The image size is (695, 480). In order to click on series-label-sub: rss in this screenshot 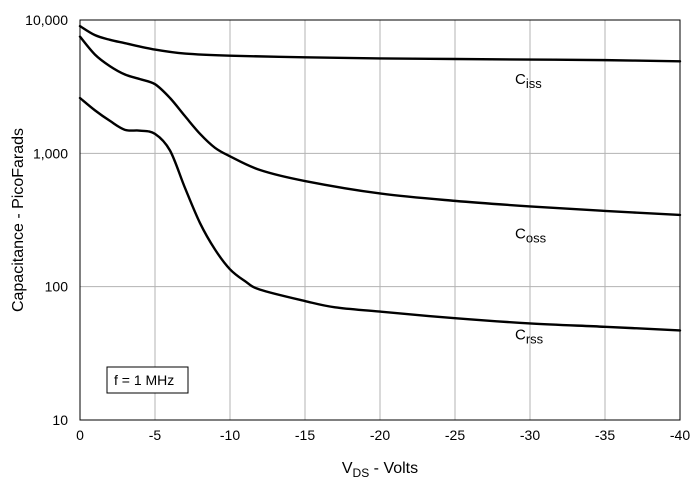, I will do `click(535, 339)`.